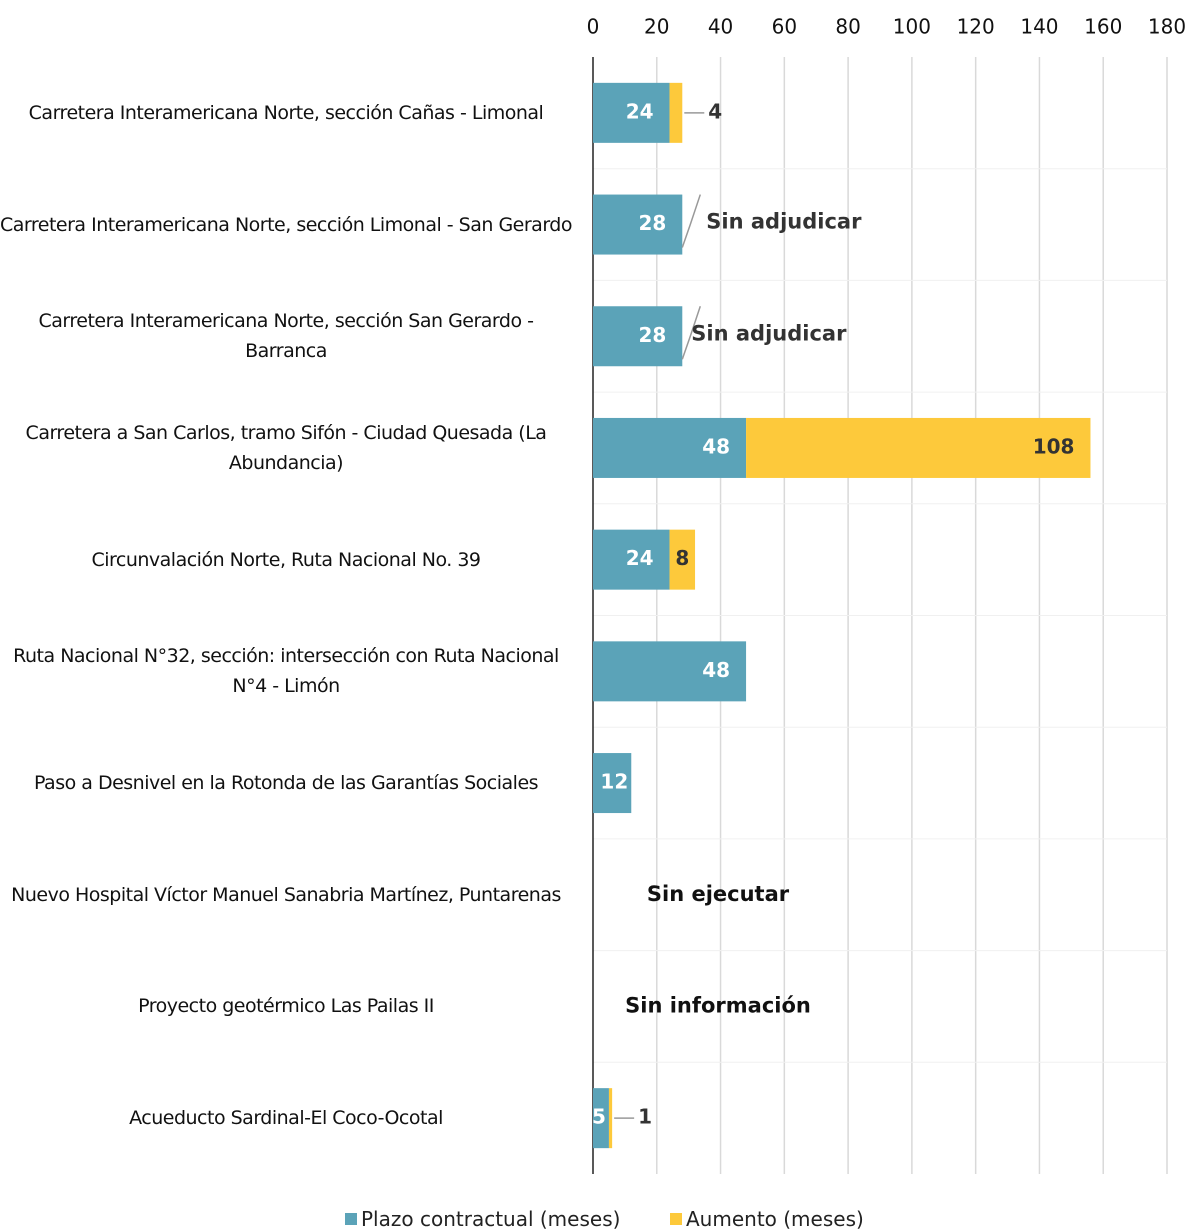  Describe the element at coordinates (286, 1118) in the screenshot. I see `category-label: Acueducto Sardinal-El Coco-Ocotal` at that location.